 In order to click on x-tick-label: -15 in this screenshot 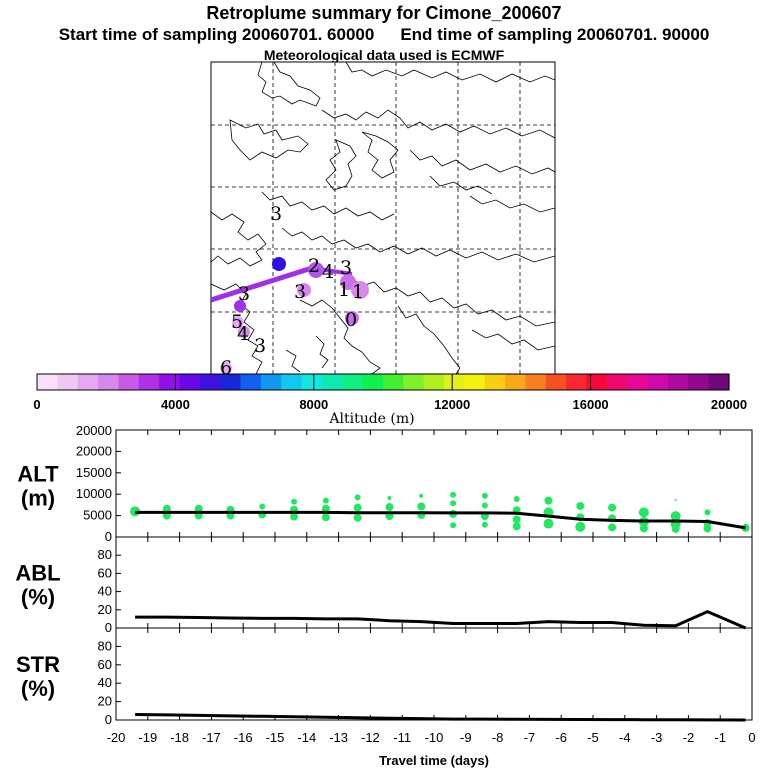, I will do `click(275, 737)`.